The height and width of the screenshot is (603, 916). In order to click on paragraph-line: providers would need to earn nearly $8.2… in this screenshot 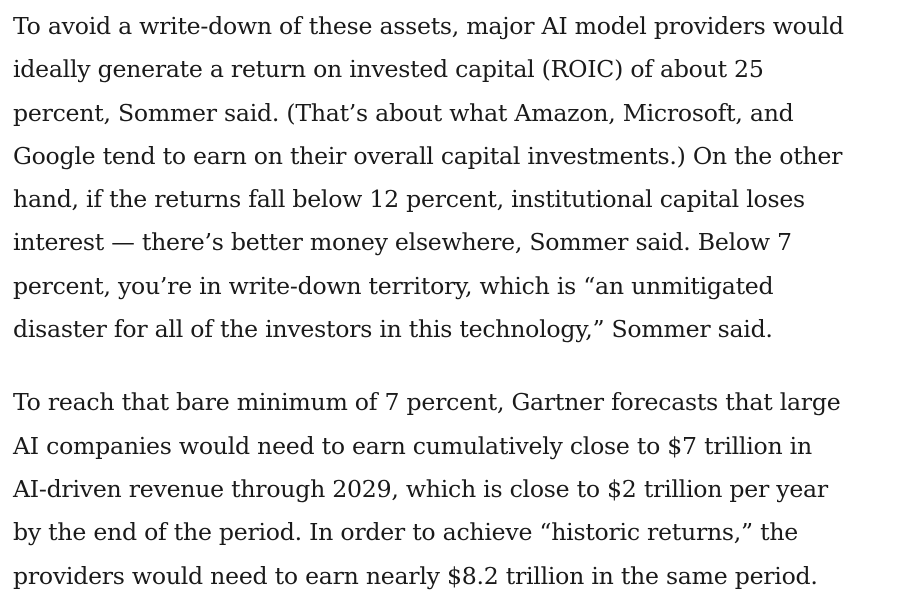, I will do `click(415, 575)`.